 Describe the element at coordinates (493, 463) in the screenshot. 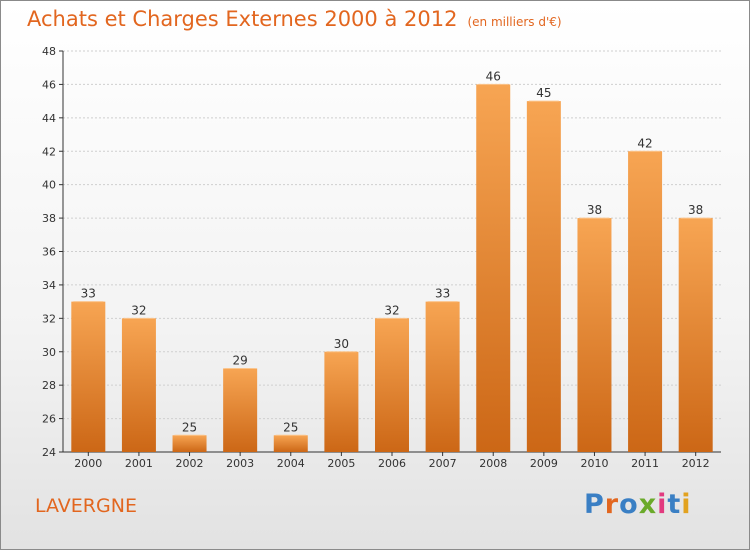

I see `x-tick-label: 2008` at that location.